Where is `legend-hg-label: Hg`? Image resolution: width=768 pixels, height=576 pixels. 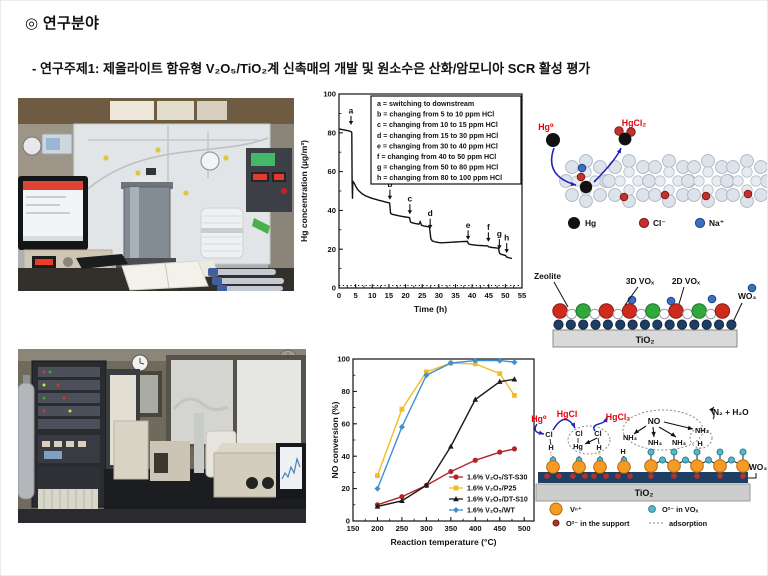
legend-hg-label: Hg is located at coordinates (590, 223).